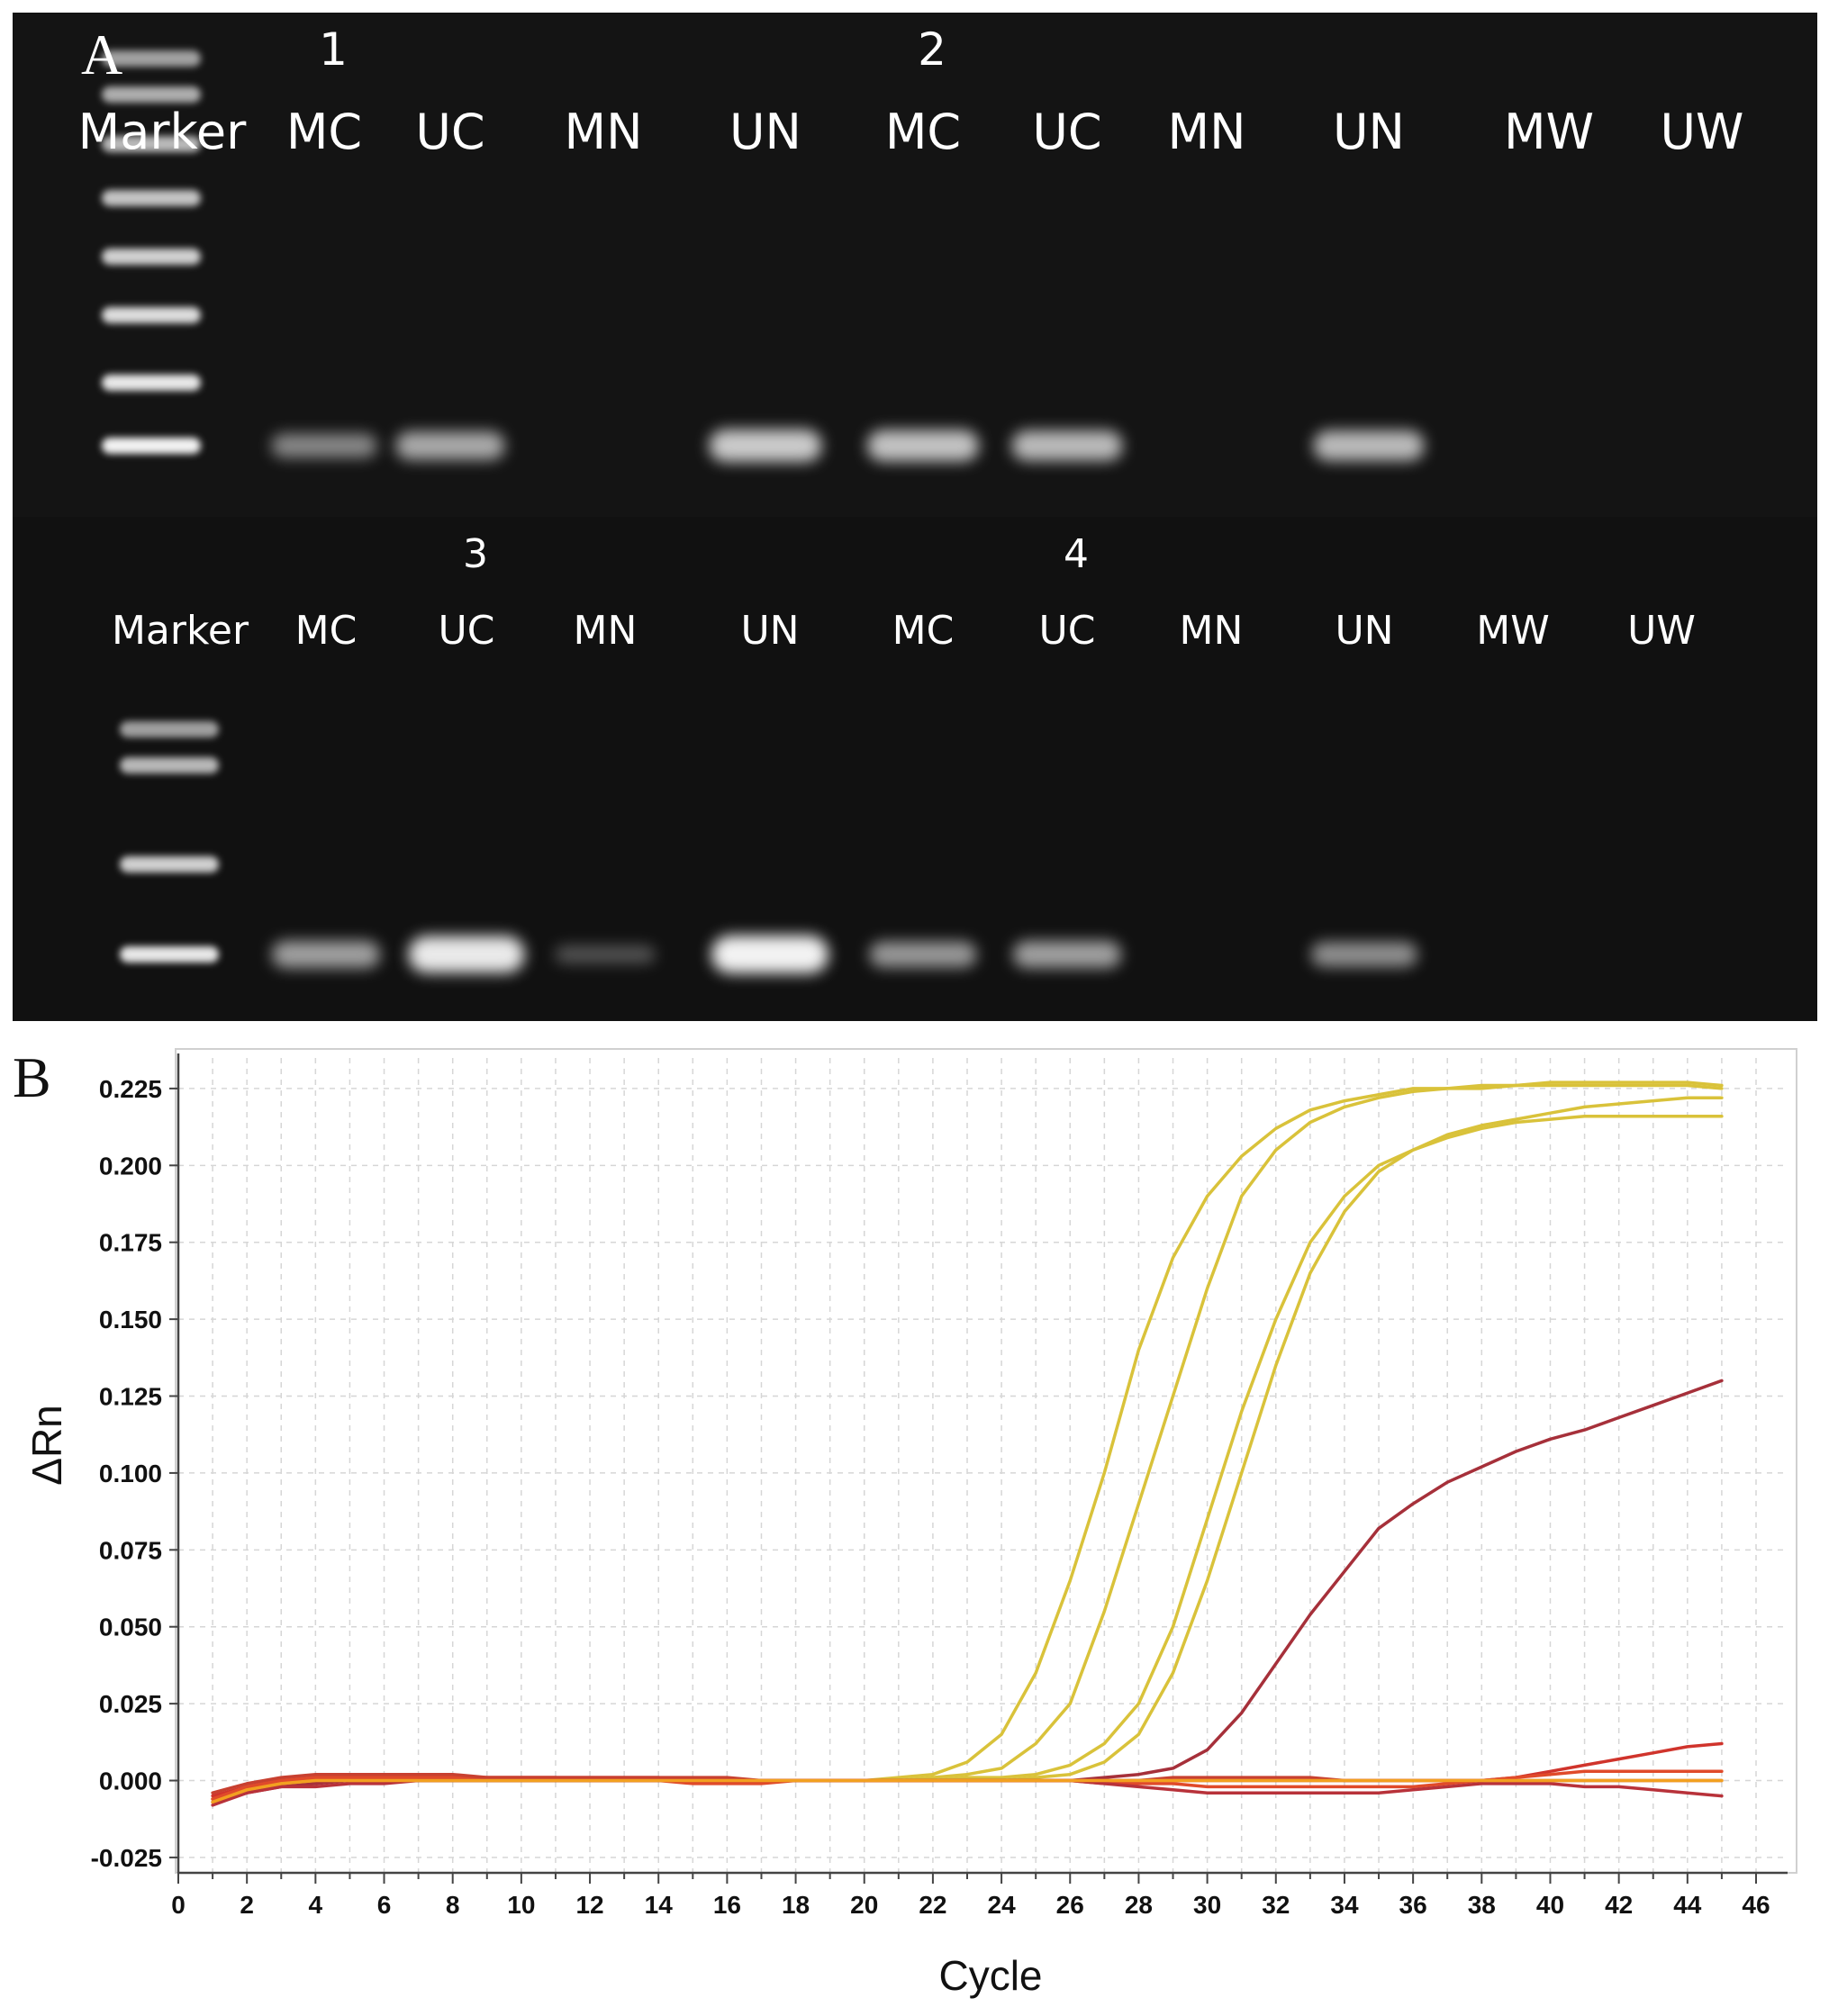 The image size is (1829, 2016). What do you see at coordinates (1207, 1905) in the screenshot?
I see `x-tick-label: 30` at bounding box center [1207, 1905].